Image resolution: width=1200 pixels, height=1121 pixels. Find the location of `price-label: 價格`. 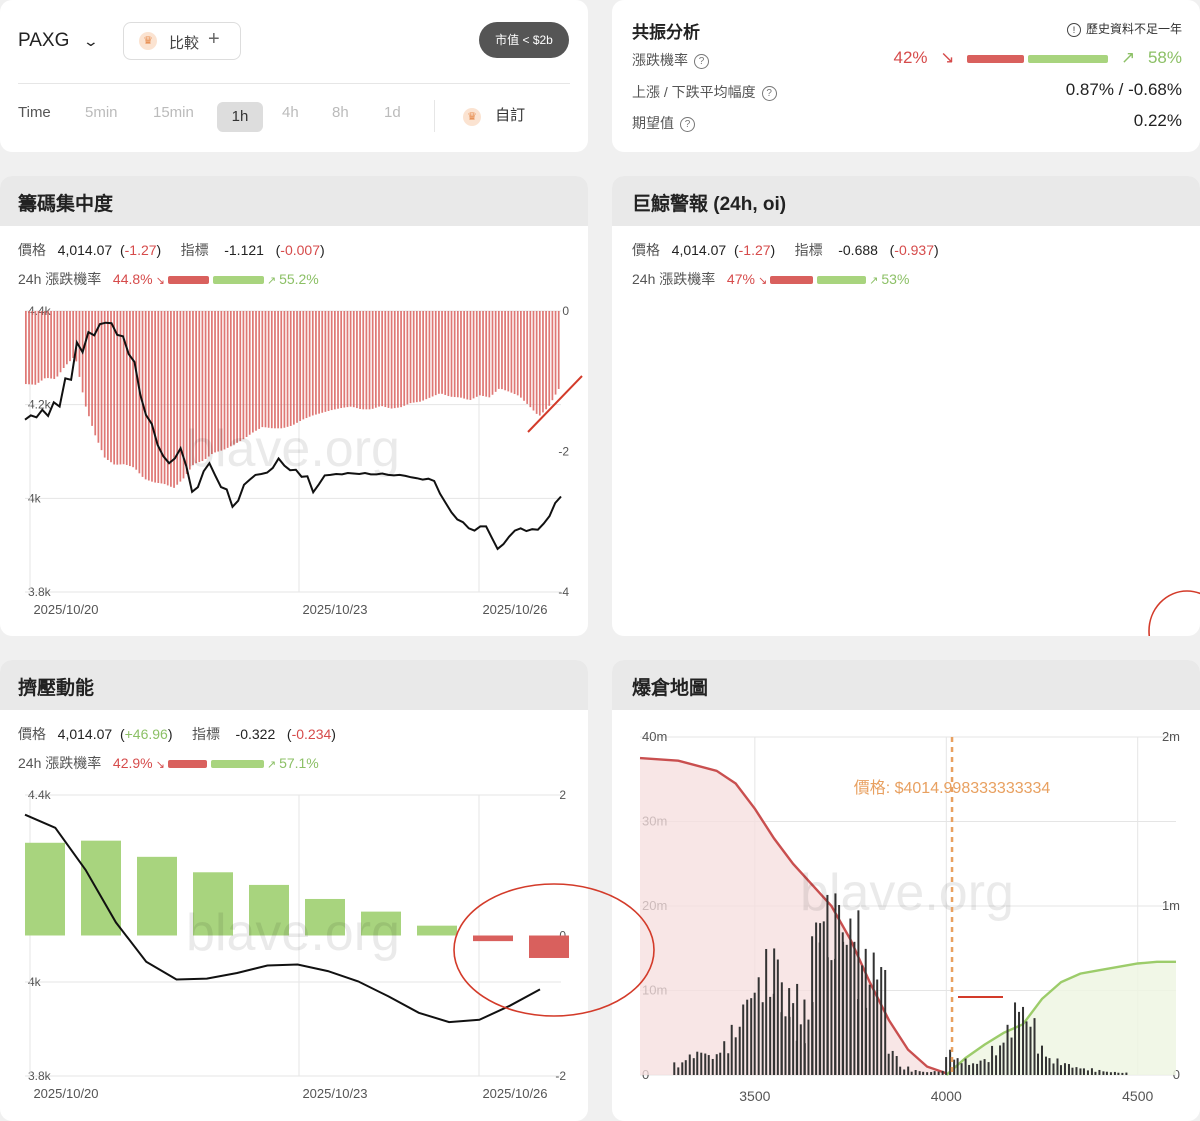

price-label: 價格 is located at coordinates (32, 734).